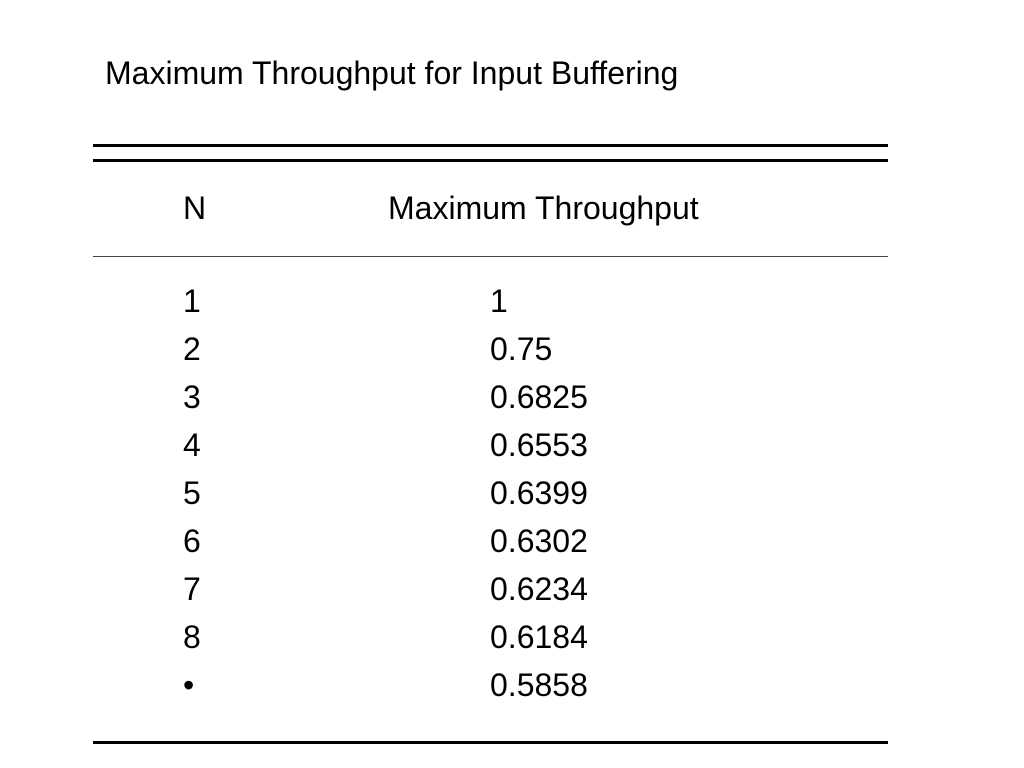  Describe the element at coordinates (392, 73) in the screenshot. I see `title: Maximum Throughput for Input Buffering` at that location.